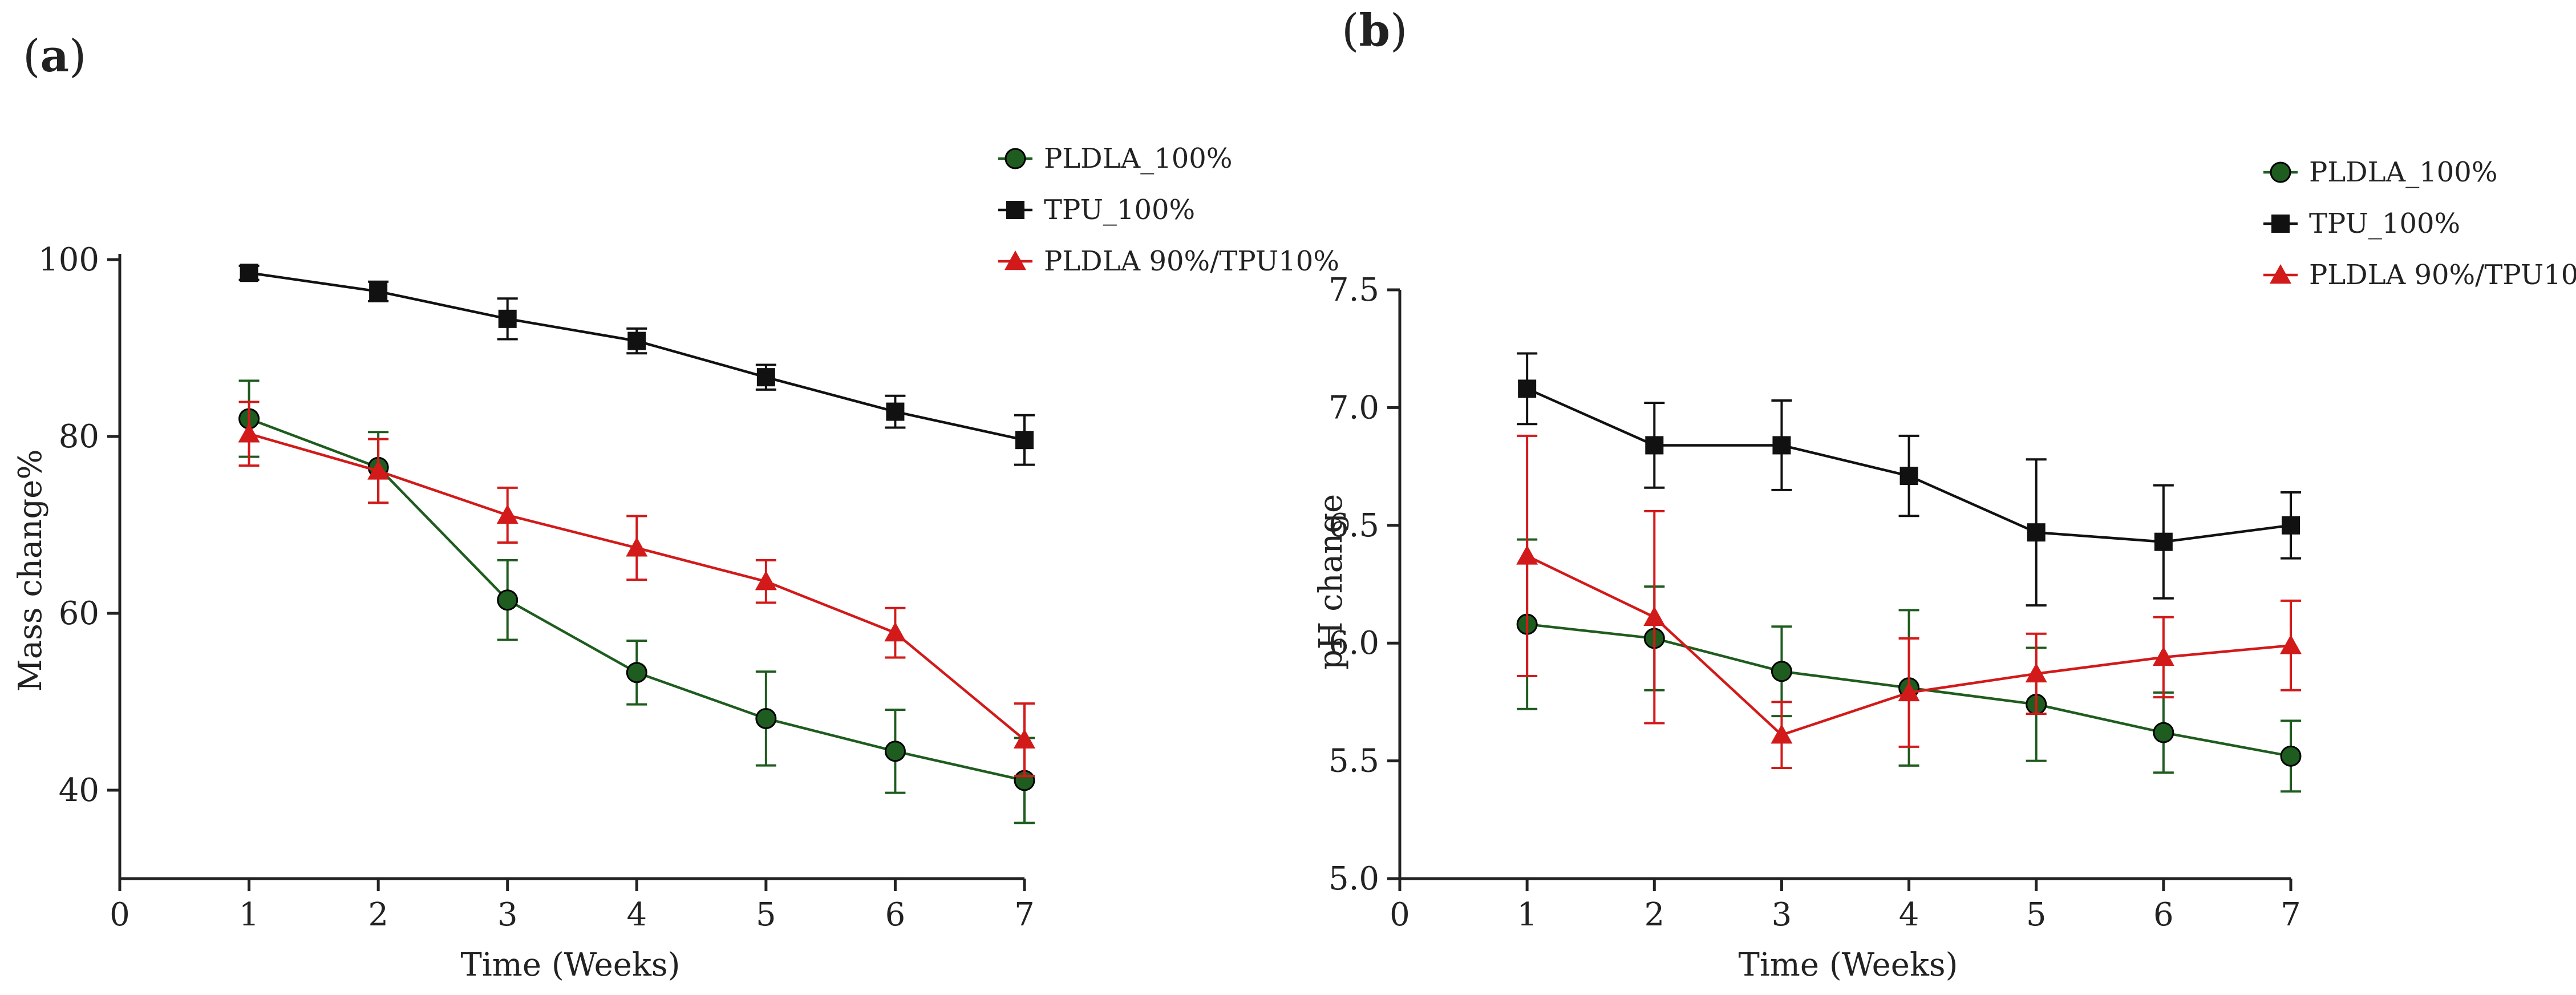  Describe the element at coordinates (1024, 914) in the screenshot. I see `x-tick-label-a: 7` at that location.